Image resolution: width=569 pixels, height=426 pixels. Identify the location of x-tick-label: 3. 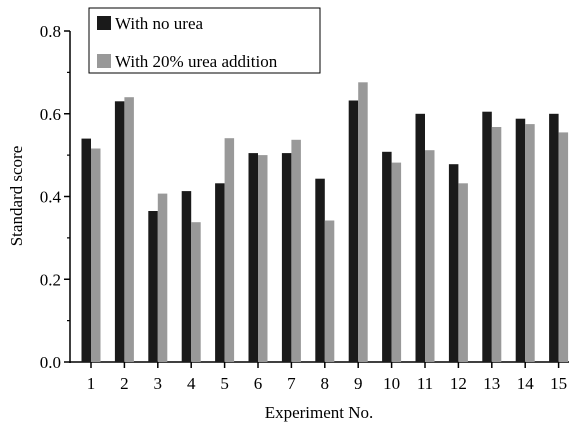
(158, 383).